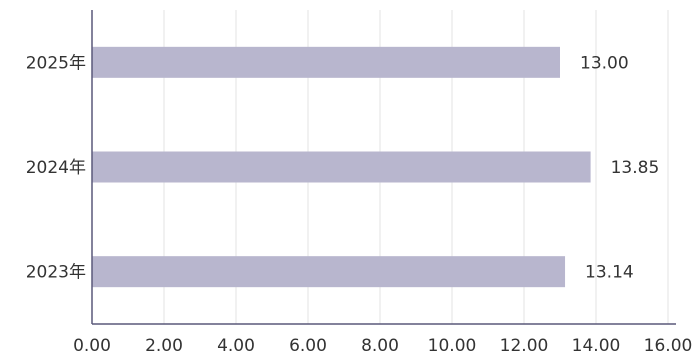 The width and height of the screenshot is (697, 362). Describe the element at coordinates (56, 273) in the screenshot. I see `category-label-2: 2023年` at that location.